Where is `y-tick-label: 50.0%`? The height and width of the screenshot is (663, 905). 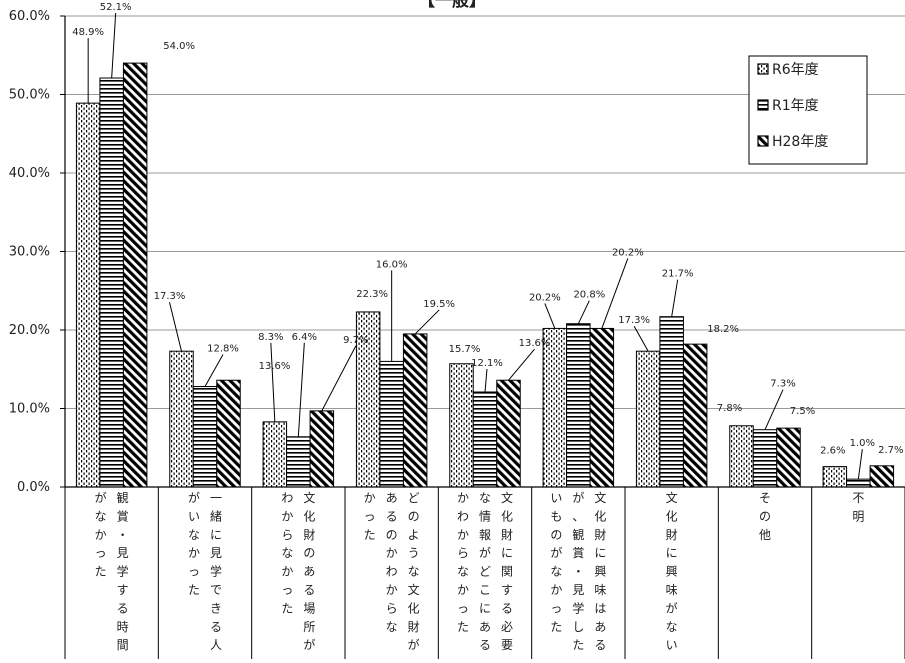
y-tick-label: 50.0% is located at coordinates (29, 95).